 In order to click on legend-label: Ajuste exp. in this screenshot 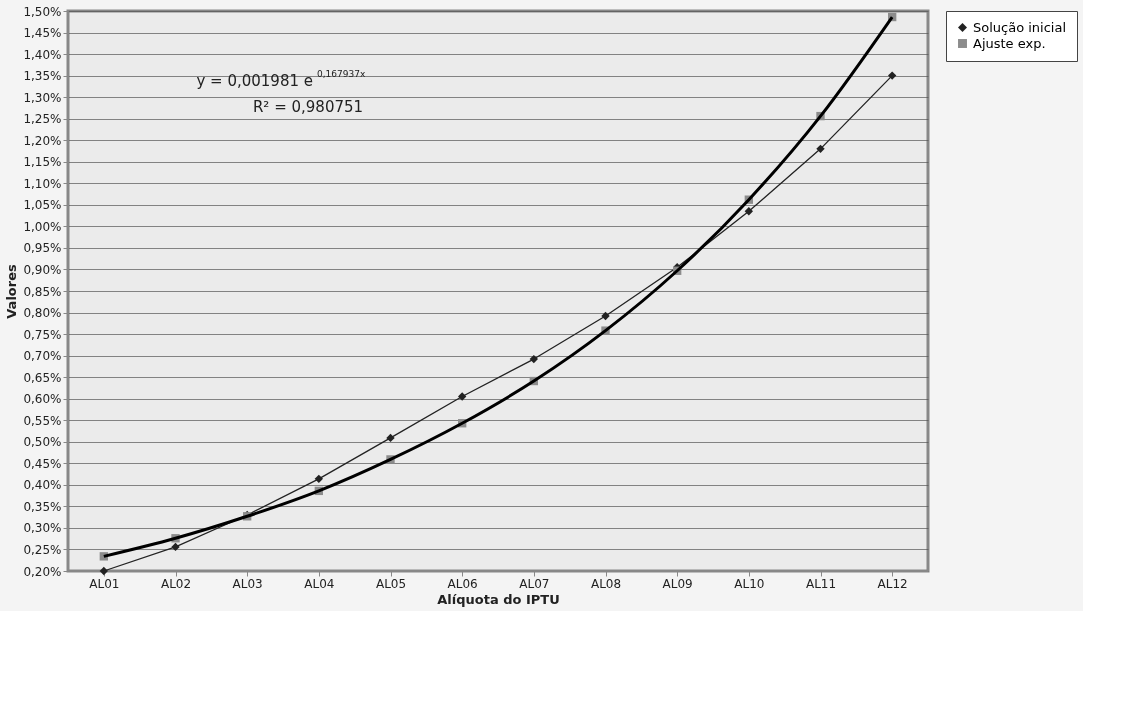, I will do `click(1009, 43)`.